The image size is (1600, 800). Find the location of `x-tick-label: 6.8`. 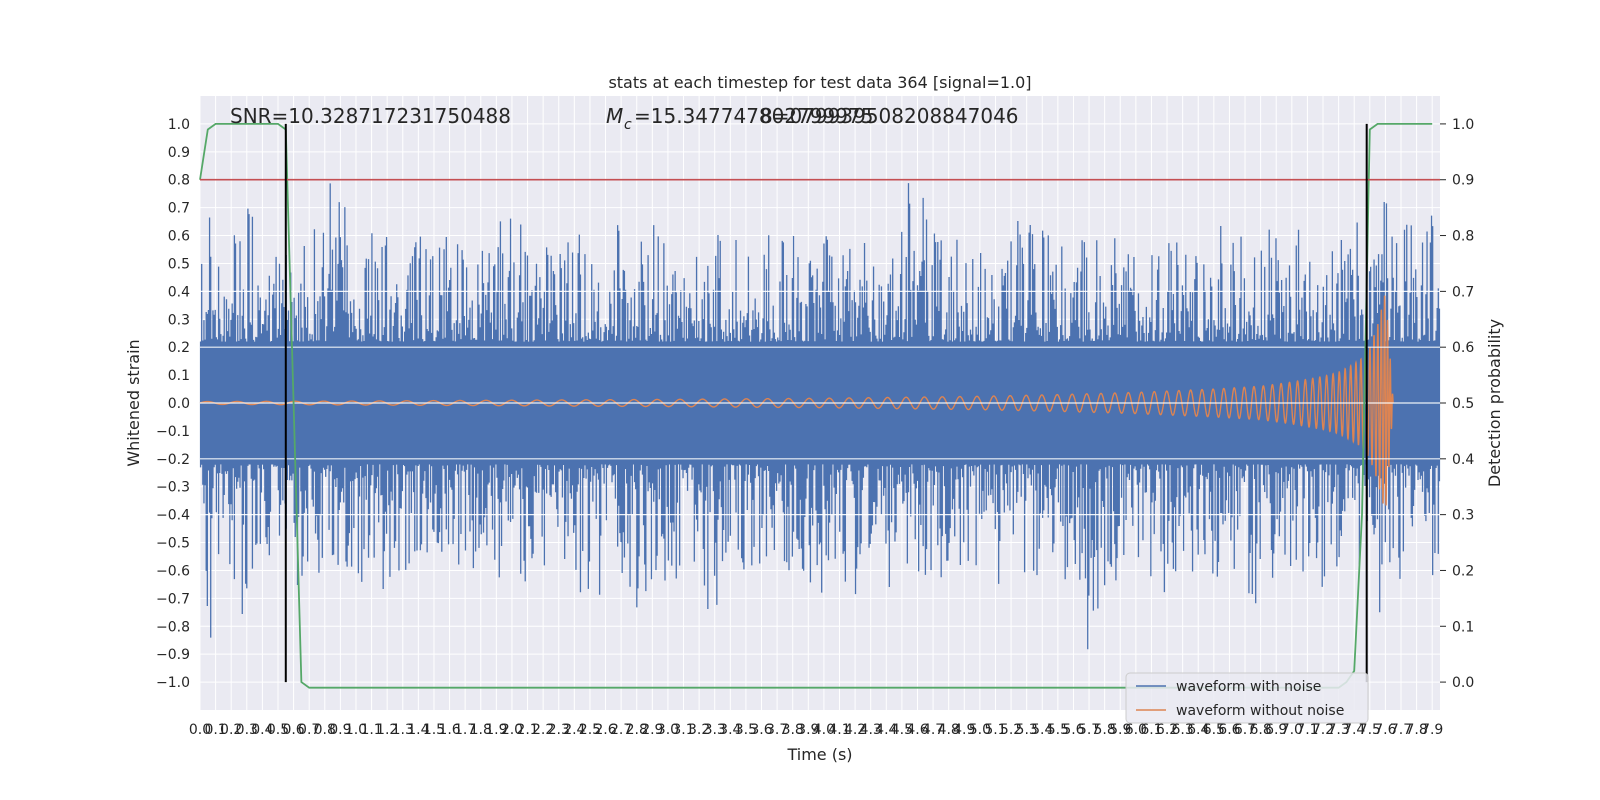

x-tick-label: 6.8 is located at coordinates (1260, 730).